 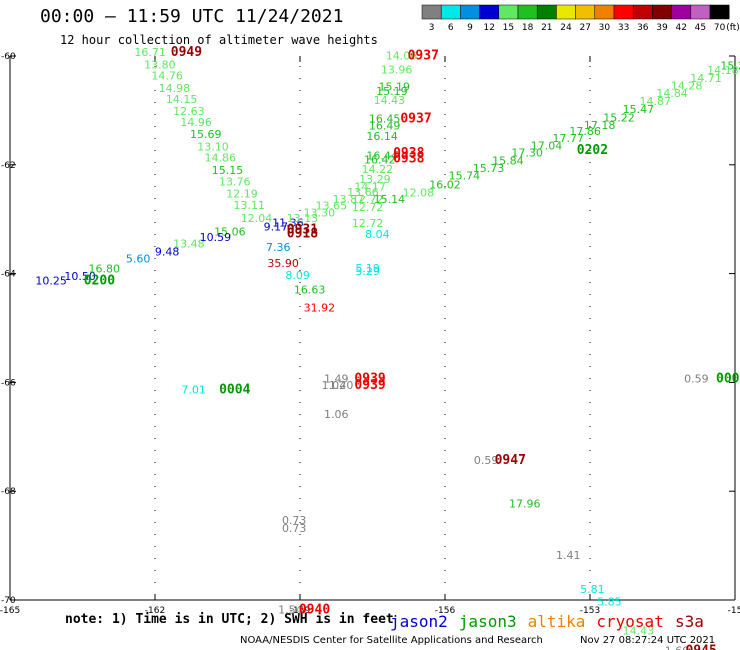 I want to click on wave-height-value: 16.14, so click(x=382, y=136).